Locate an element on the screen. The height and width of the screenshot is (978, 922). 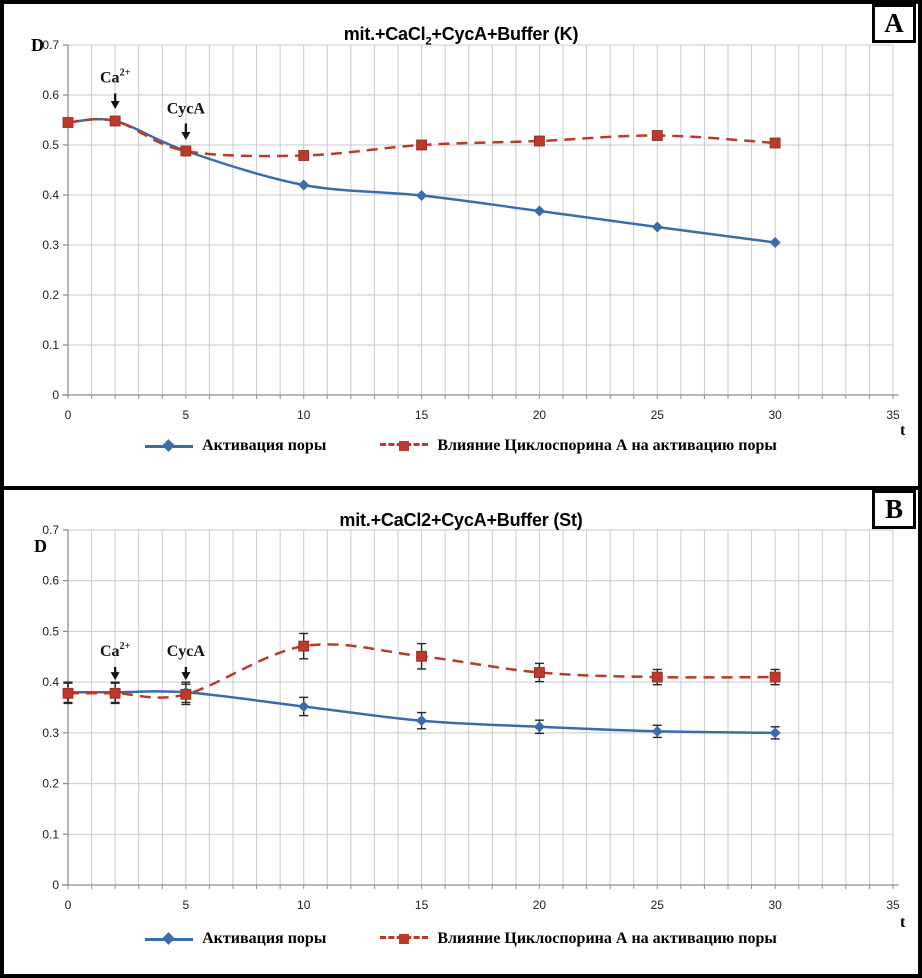
legend-label-cyclosporin: Влияние Циклоспорина А на активацию поры is located at coordinates (607, 445).